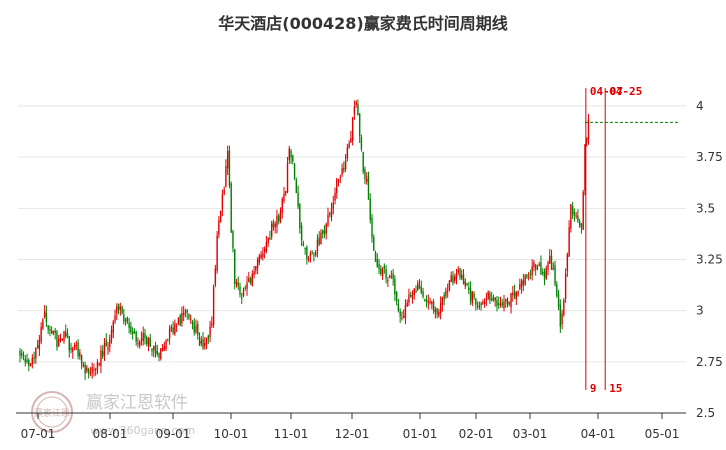  What do you see at coordinates (231, 434) in the screenshot?
I see `x-tick-label: 10-01` at bounding box center [231, 434].